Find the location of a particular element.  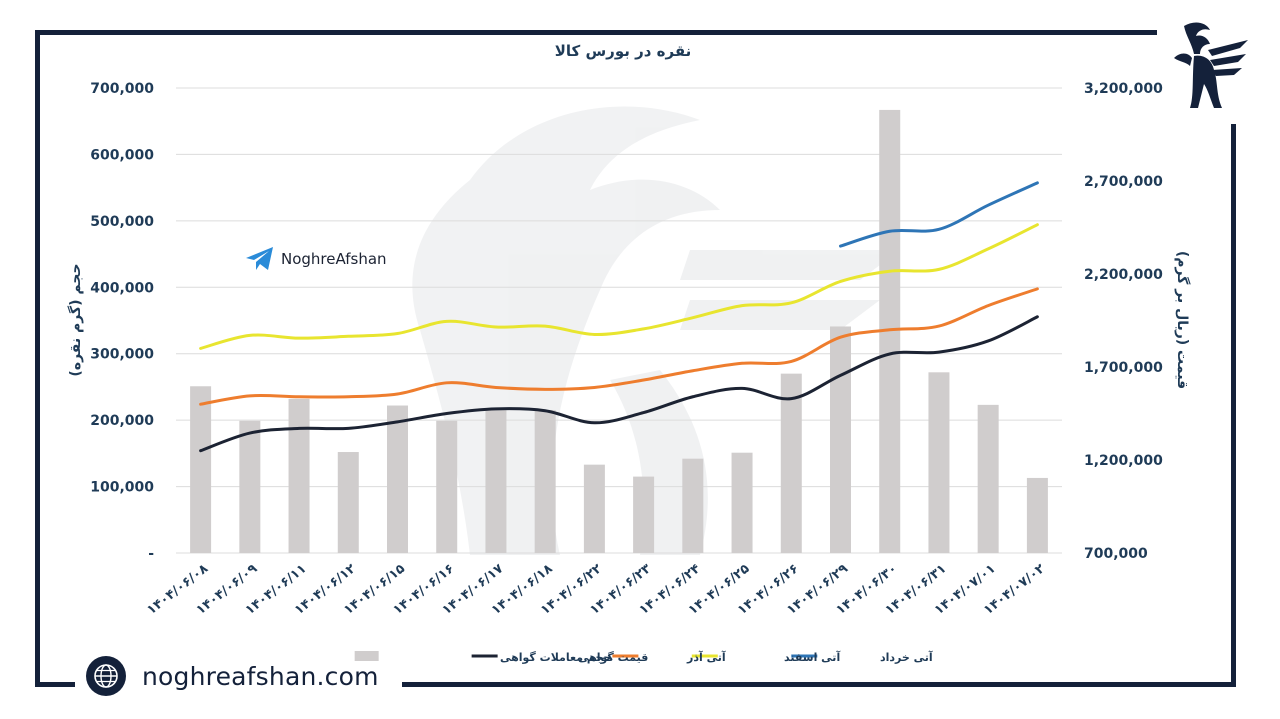

left-tick-label: 500,000 is located at coordinates (122, 222).